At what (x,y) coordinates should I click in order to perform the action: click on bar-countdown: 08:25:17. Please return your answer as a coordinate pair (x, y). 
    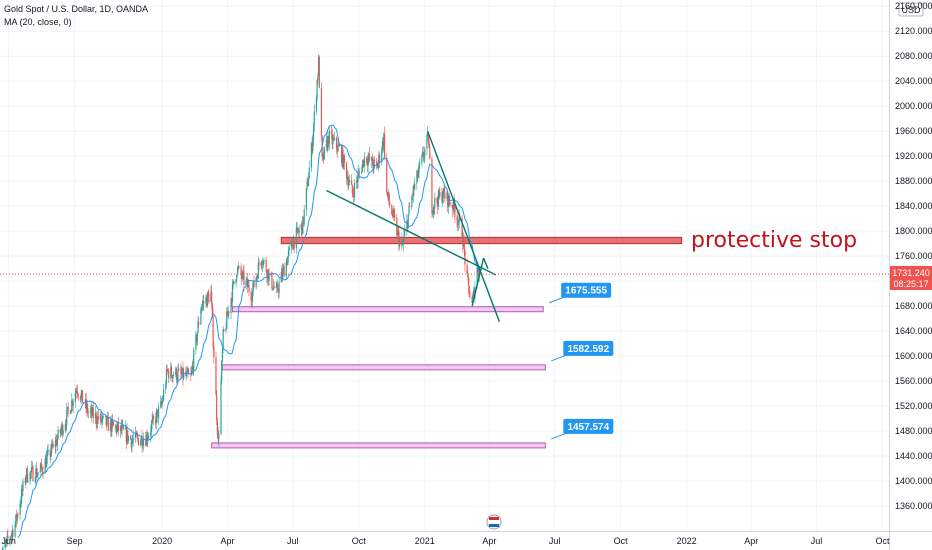
    Looking at the image, I should click on (910, 284).